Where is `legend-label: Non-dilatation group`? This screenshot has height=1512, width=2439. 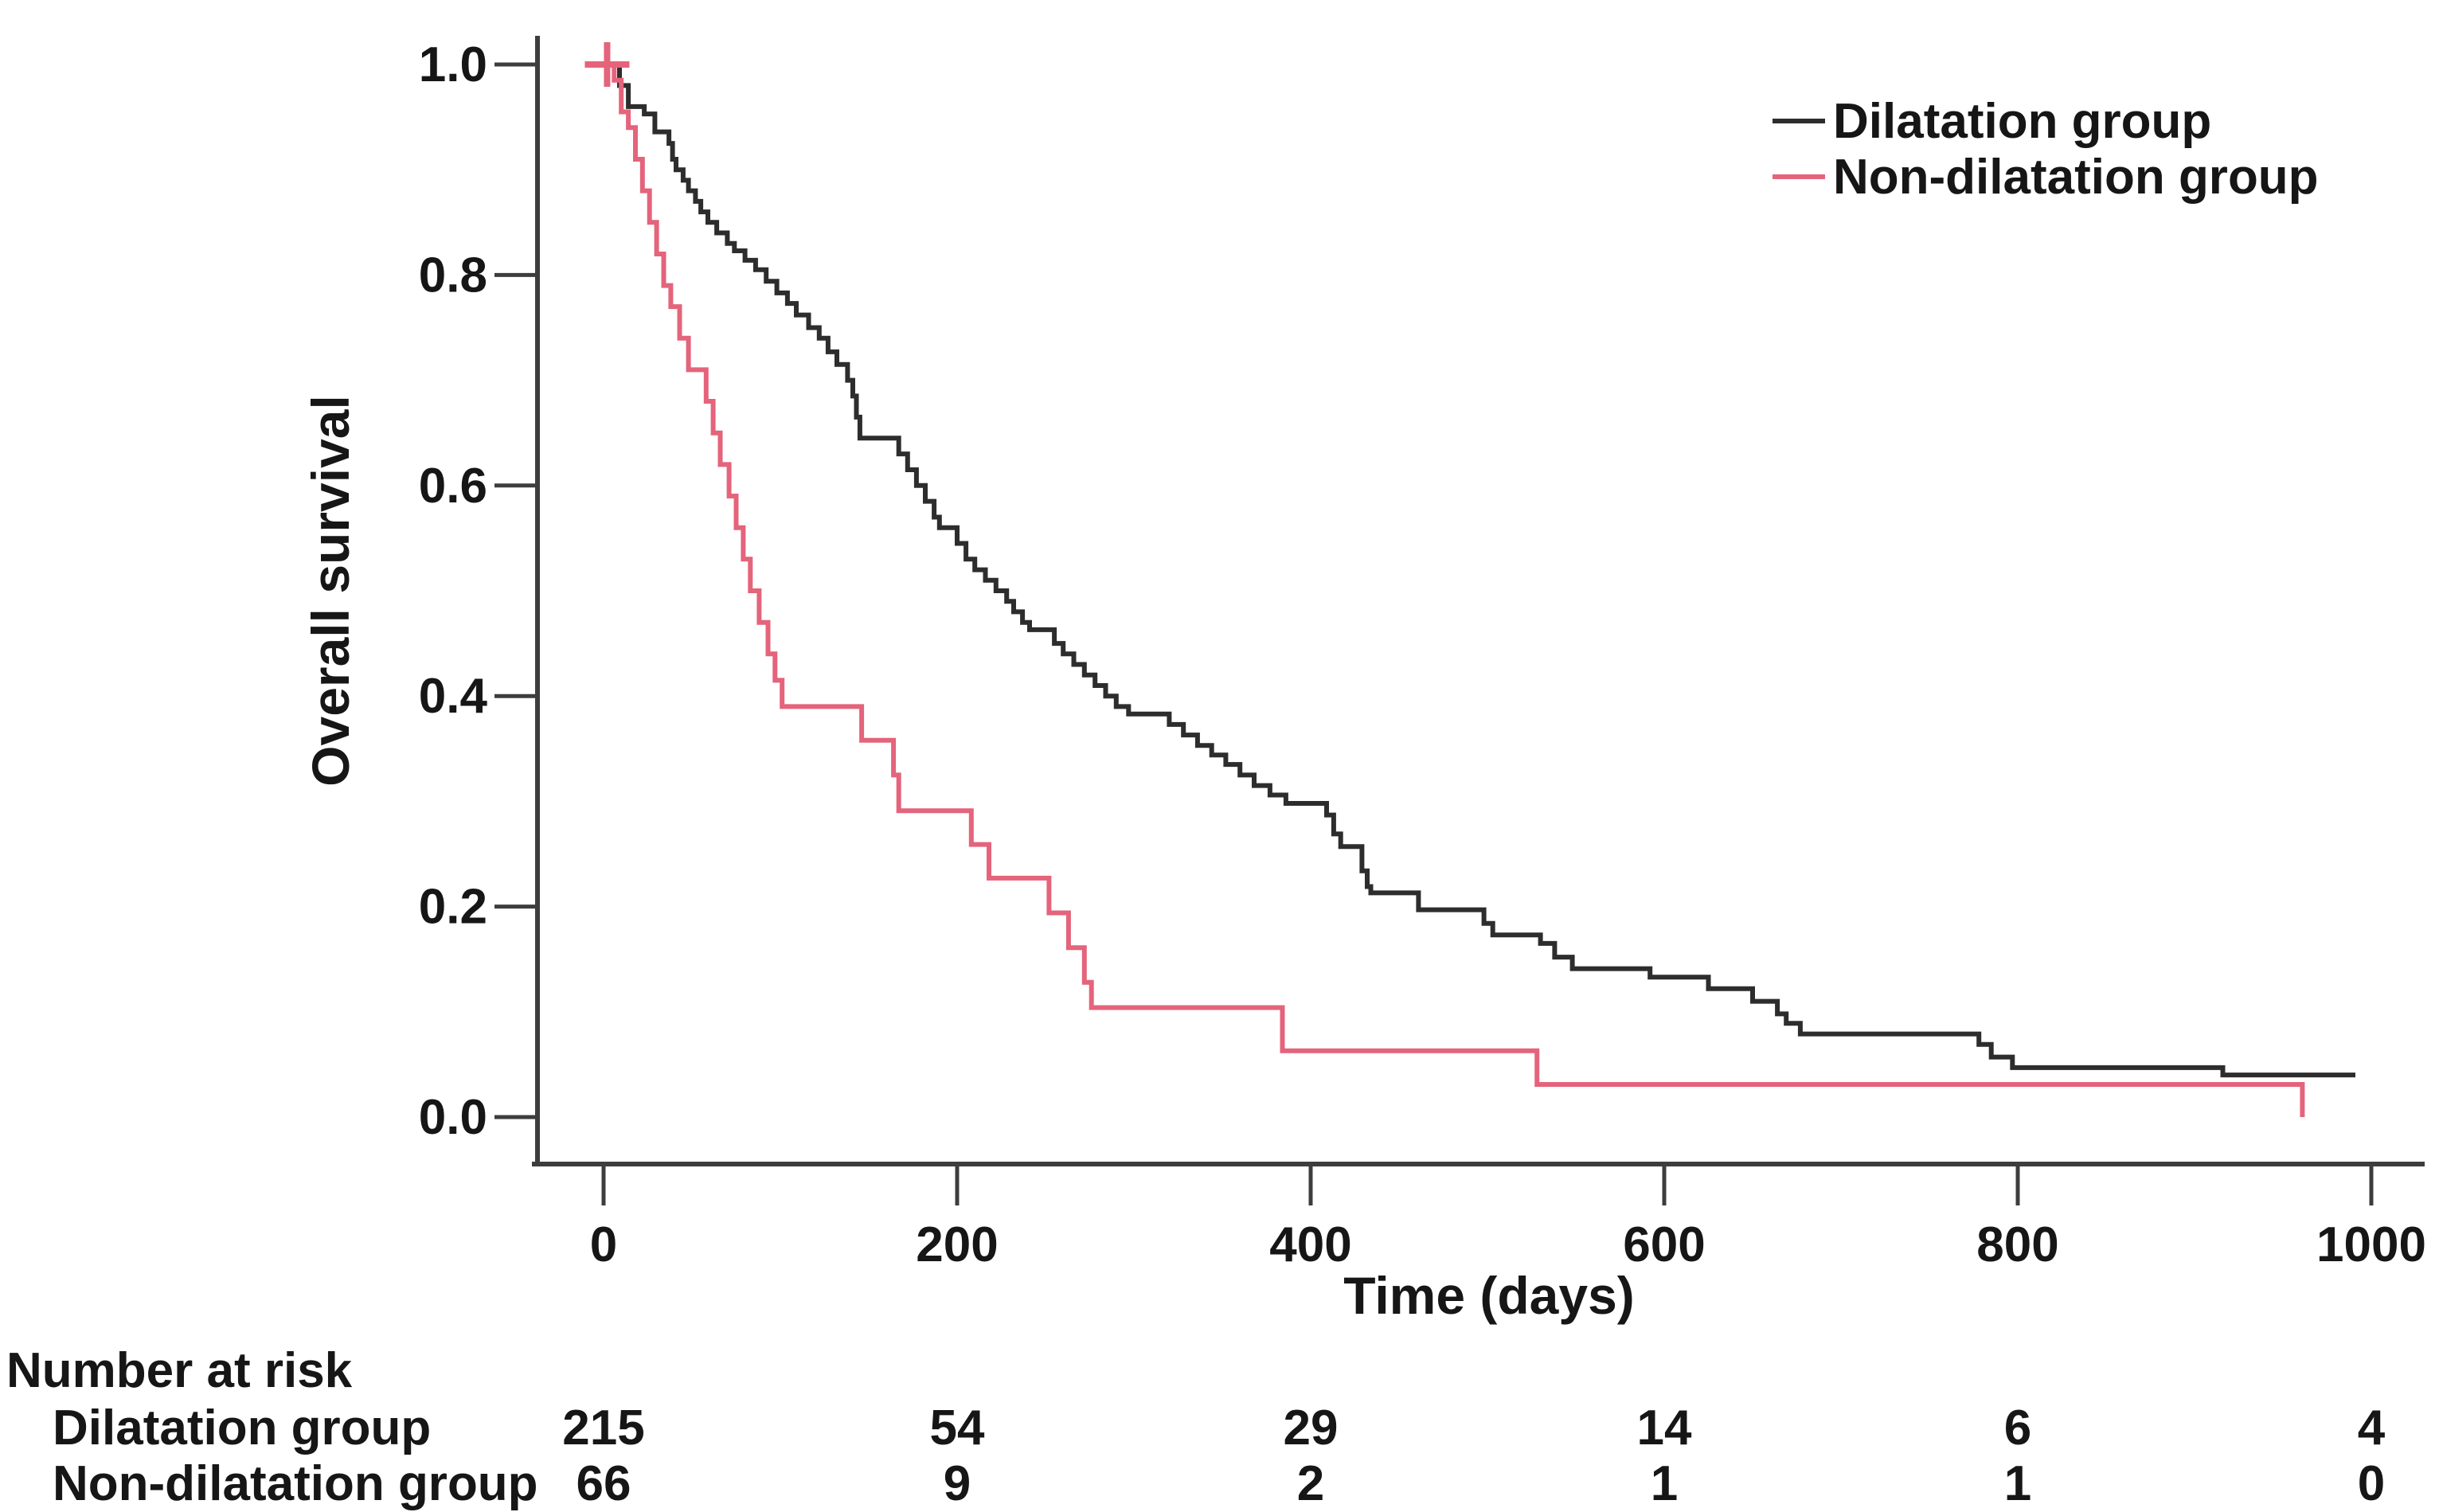 legend-label: Non-dilatation group is located at coordinates (2076, 177).